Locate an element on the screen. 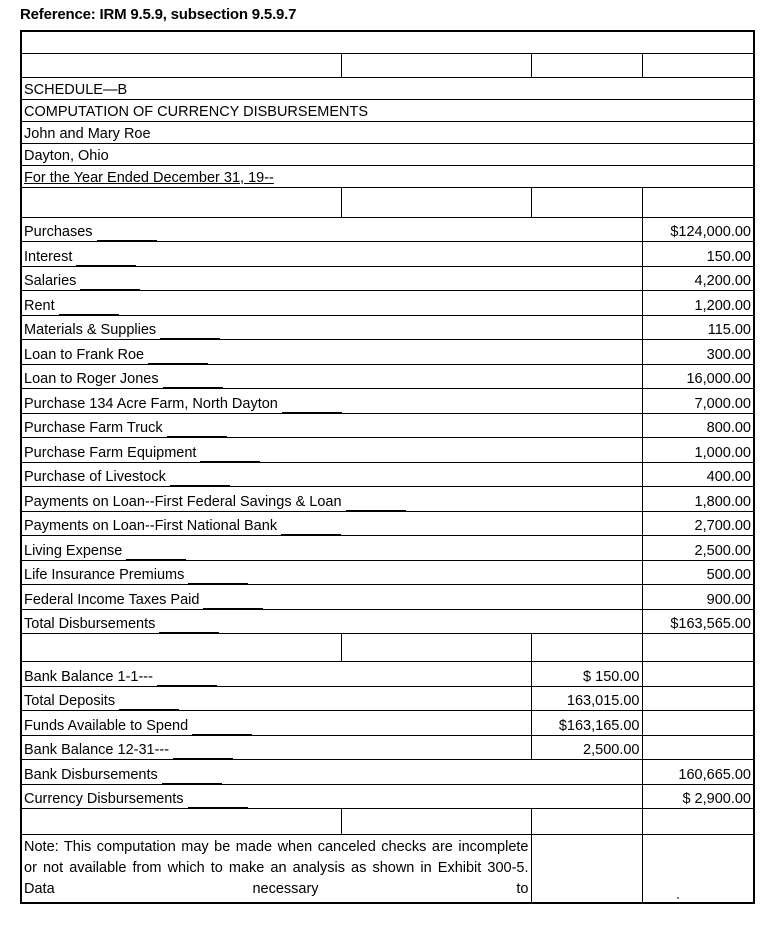 The image size is (768, 944). bank-amount-text: 163,015.00 is located at coordinates (603, 701).